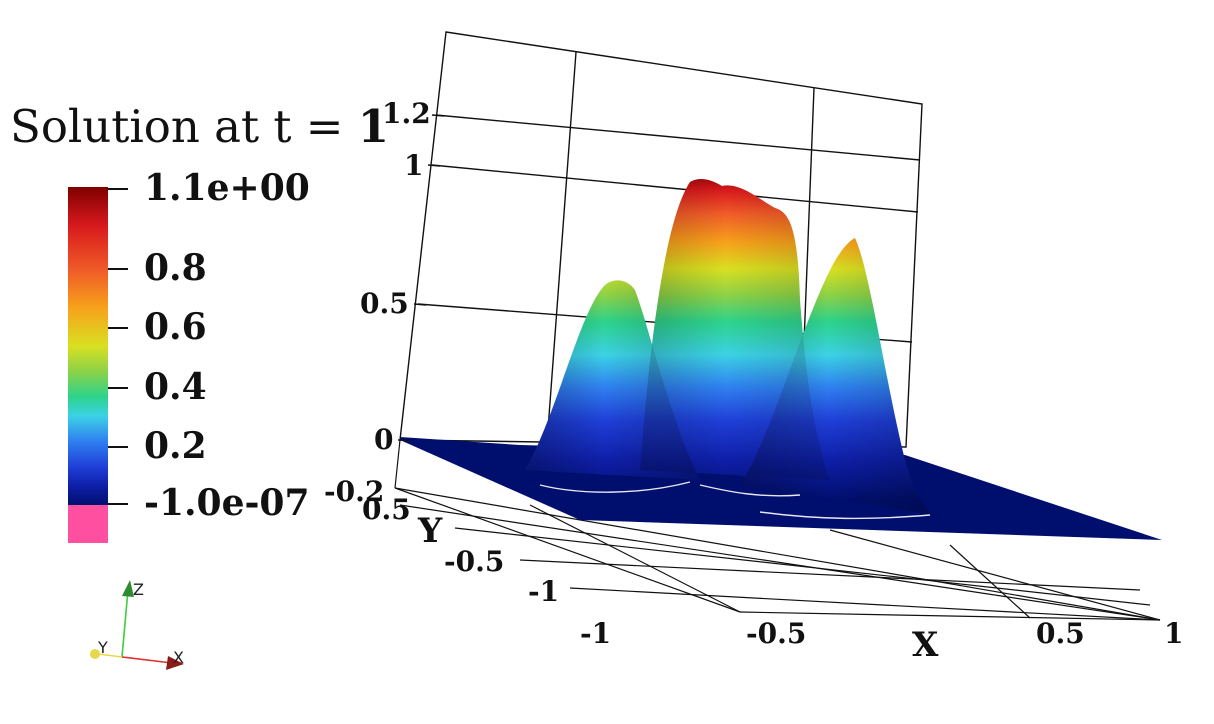 This screenshot has height=724, width=1214. I want to click on orientation-triad, so click(137, 625).